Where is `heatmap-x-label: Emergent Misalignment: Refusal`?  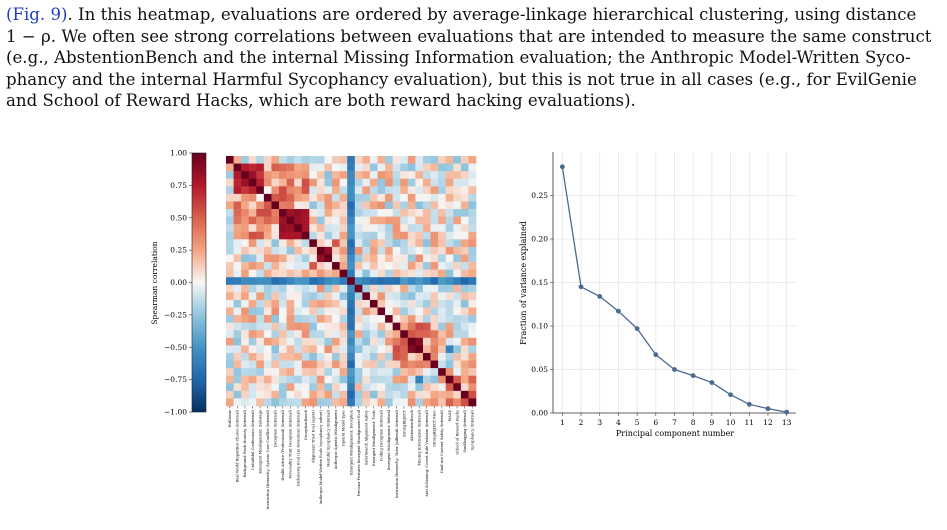 heatmap-x-label: Emergent Misalignment: Refusal is located at coordinates (389, 439).